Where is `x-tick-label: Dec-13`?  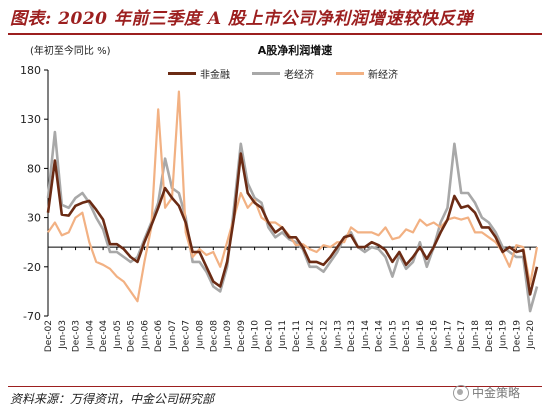 x-tick-label: Dec-13 is located at coordinates (352, 336).